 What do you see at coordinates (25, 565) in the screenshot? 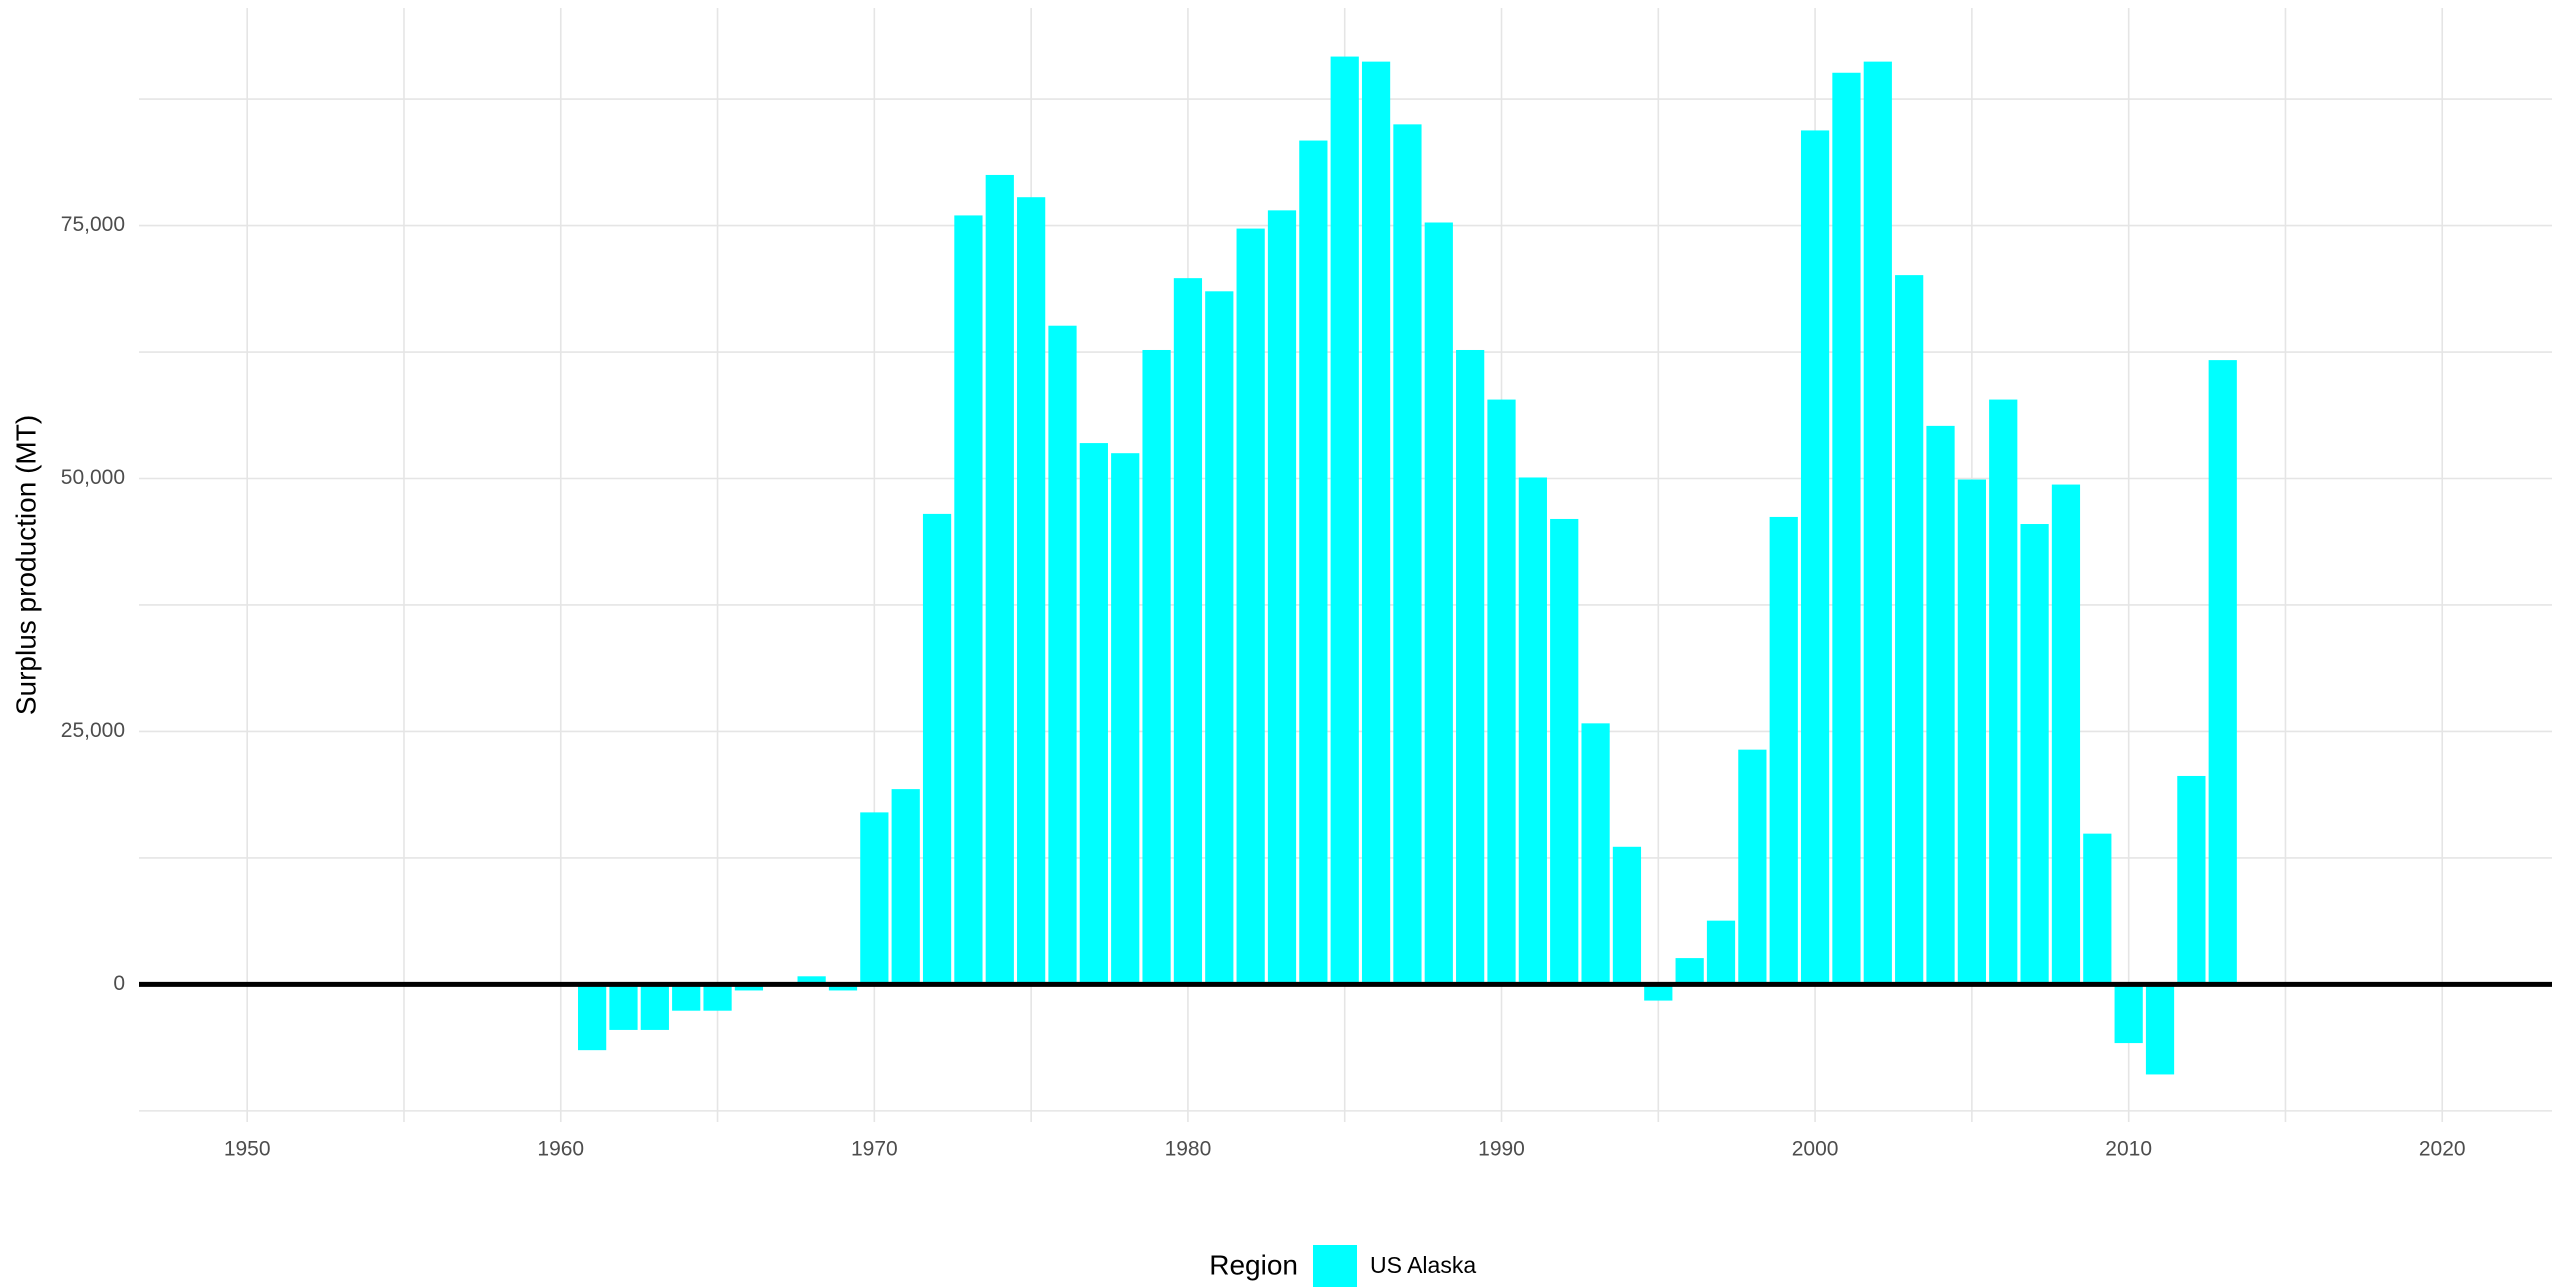
I see `y-axis-title: Surplus production (MT)` at bounding box center [25, 565].